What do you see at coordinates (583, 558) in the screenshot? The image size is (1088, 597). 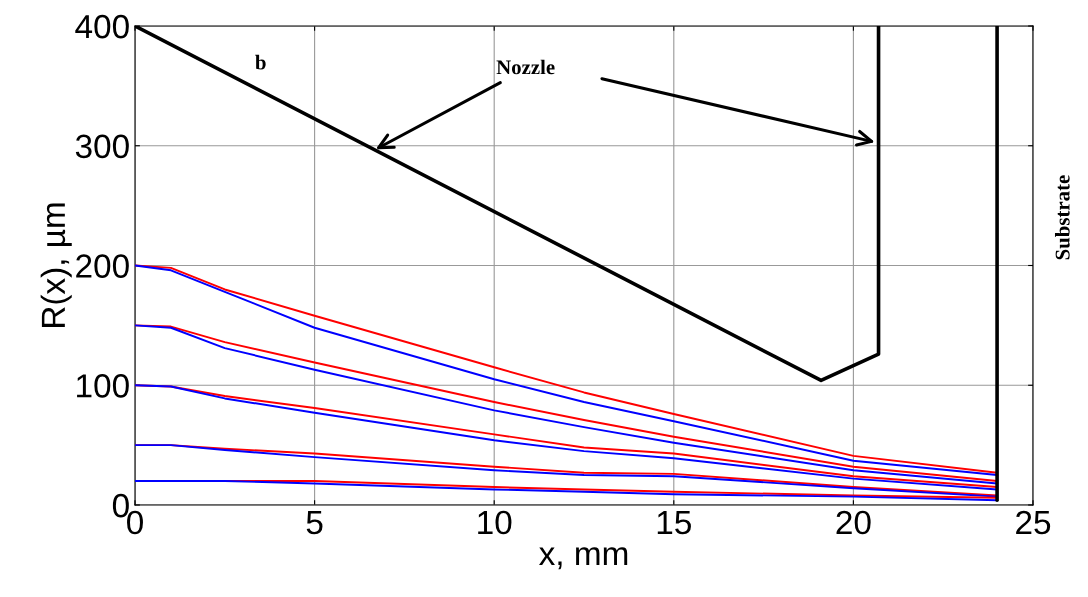 I see `x-axis-title: x, mm` at bounding box center [583, 558].